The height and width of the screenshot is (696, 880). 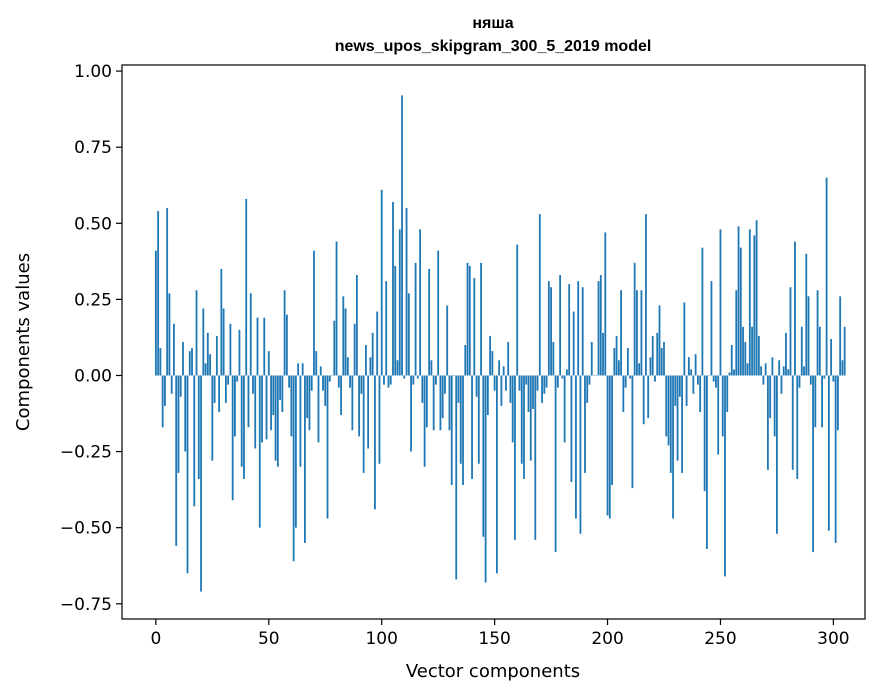 What do you see at coordinates (93, 72) in the screenshot?
I see `y-tick-label: 1.00` at bounding box center [93, 72].